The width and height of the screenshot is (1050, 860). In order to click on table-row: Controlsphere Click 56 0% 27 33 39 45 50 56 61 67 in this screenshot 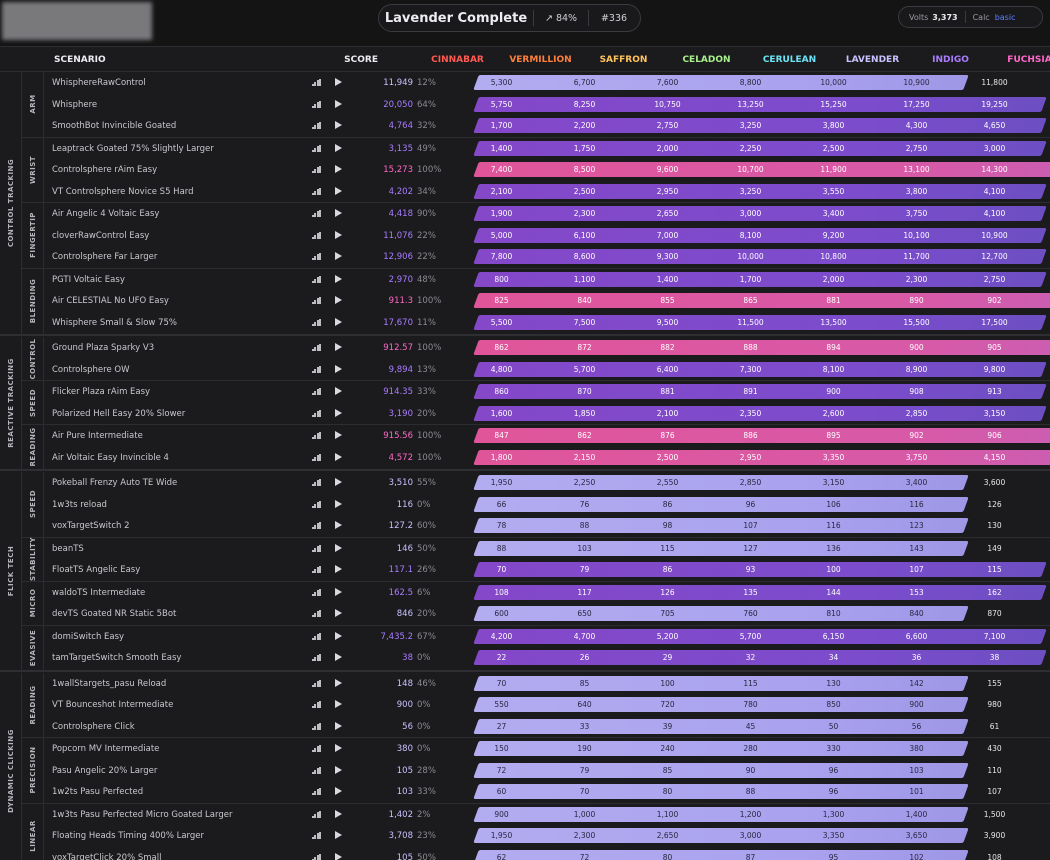, I will do `click(547, 727)`.